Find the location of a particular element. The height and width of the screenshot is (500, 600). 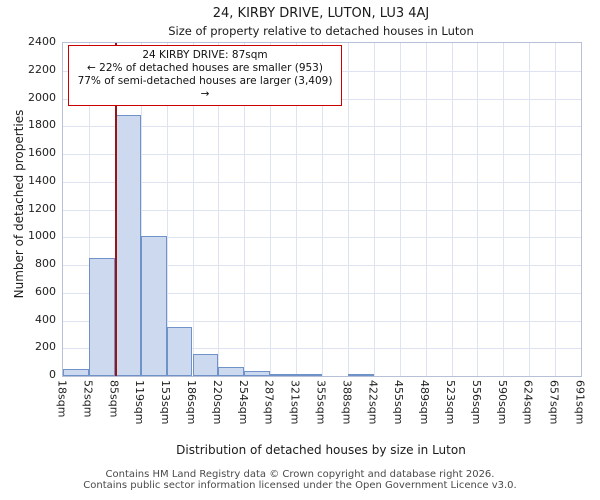

x-axis-tick-label: 422sqm is located at coordinates (373, 402).